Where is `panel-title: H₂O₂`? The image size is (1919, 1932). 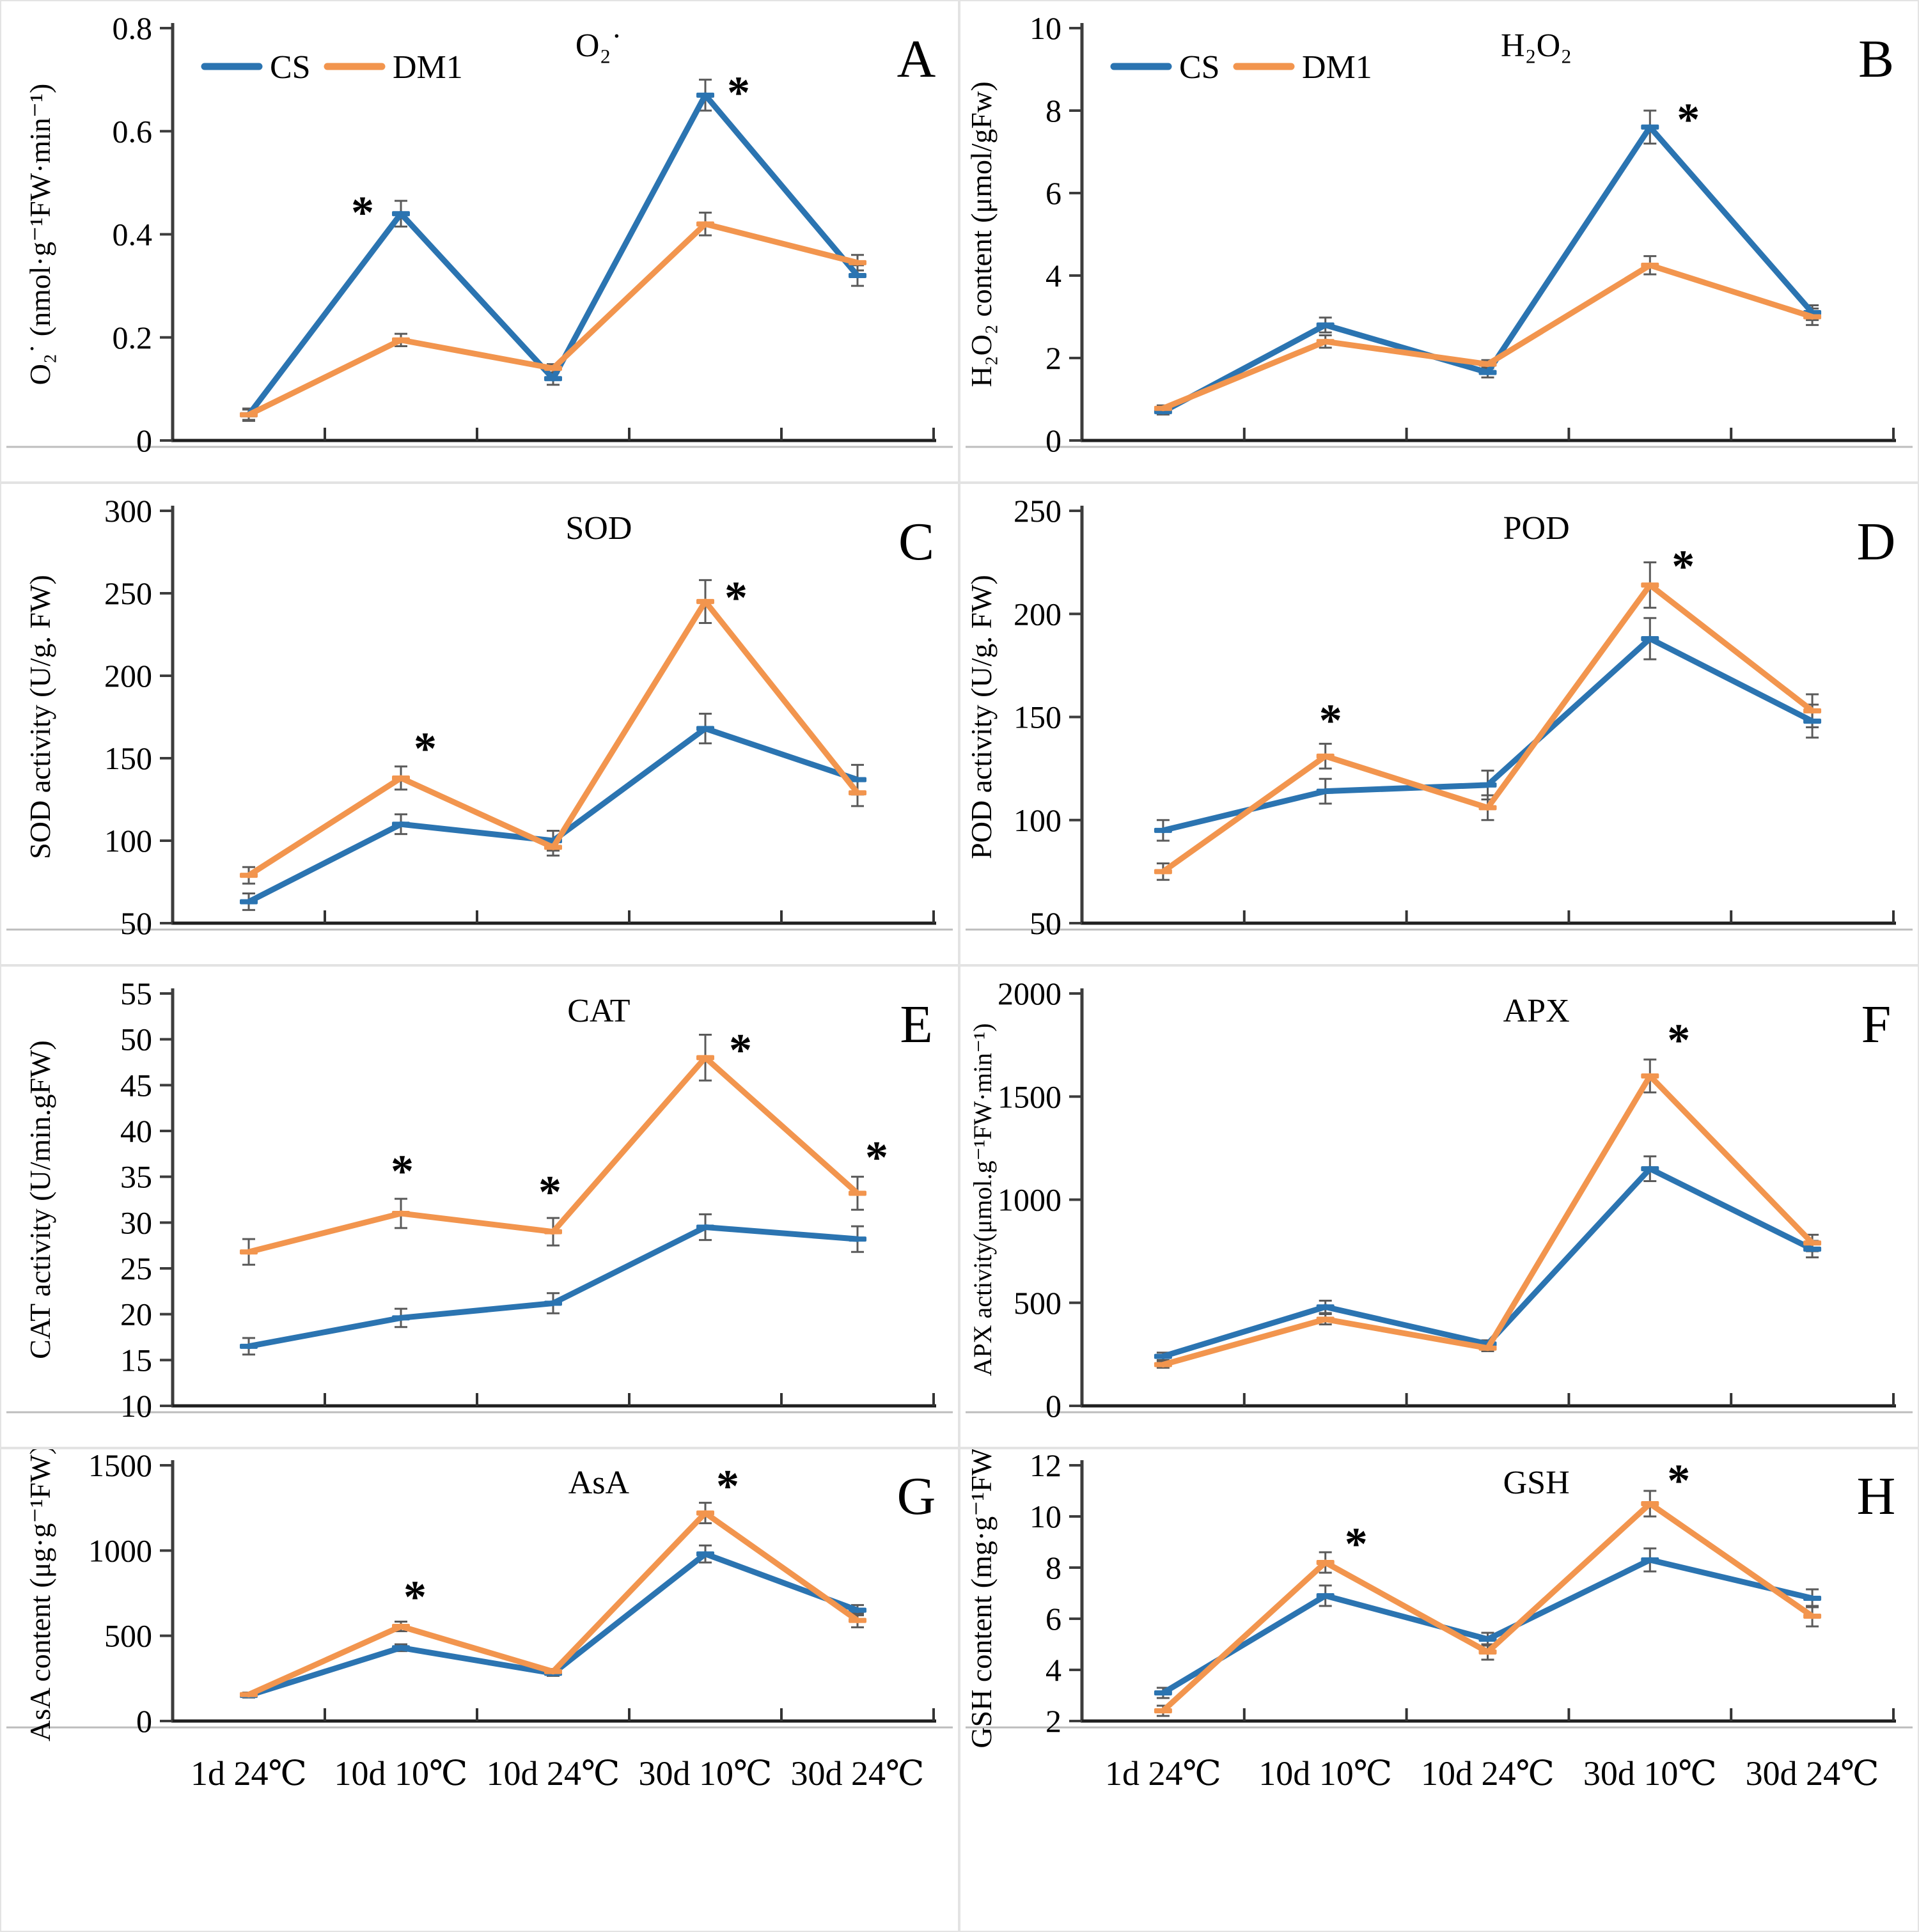 panel-title: H₂O₂ is located at coordinates (1537, 45).